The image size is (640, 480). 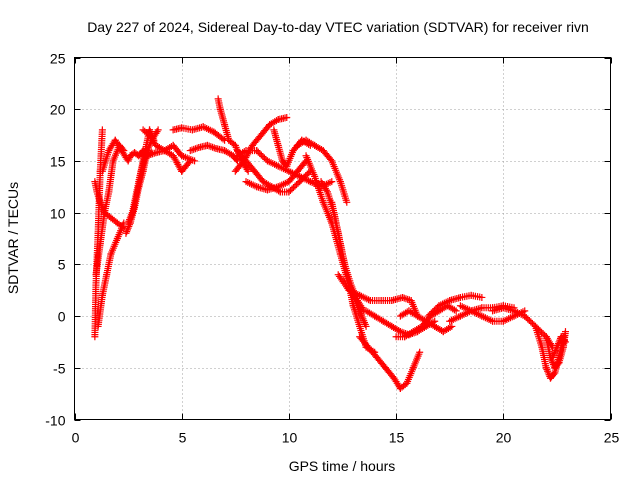 What do you see at coordinates (199, 133) in the screenshot?
I see `series-arc13` at bounding box center [199, 133].